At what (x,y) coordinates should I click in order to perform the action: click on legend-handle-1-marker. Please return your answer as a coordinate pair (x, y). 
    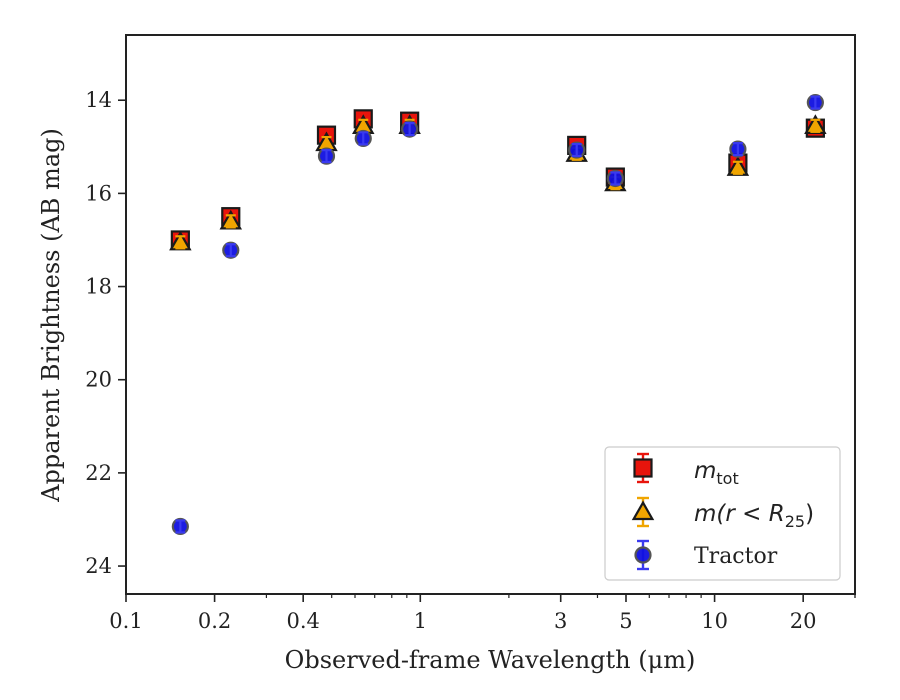
    Looking at the image, I should click on (643, 510).